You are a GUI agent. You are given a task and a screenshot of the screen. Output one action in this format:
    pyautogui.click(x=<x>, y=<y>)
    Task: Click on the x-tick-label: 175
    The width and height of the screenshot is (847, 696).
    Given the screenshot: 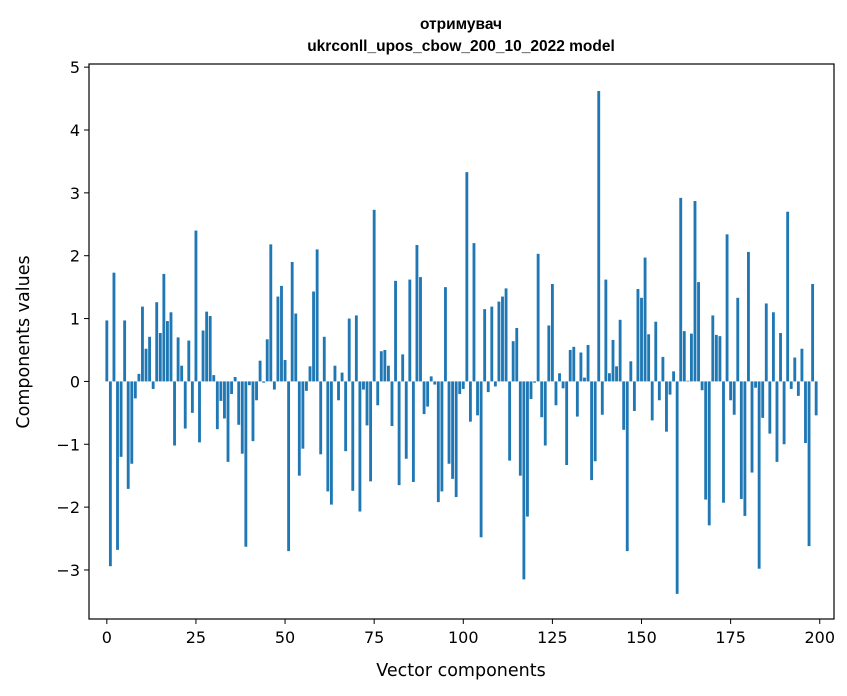 What is the action you would take?
    pyautogui.click(x=730, y=637)
    